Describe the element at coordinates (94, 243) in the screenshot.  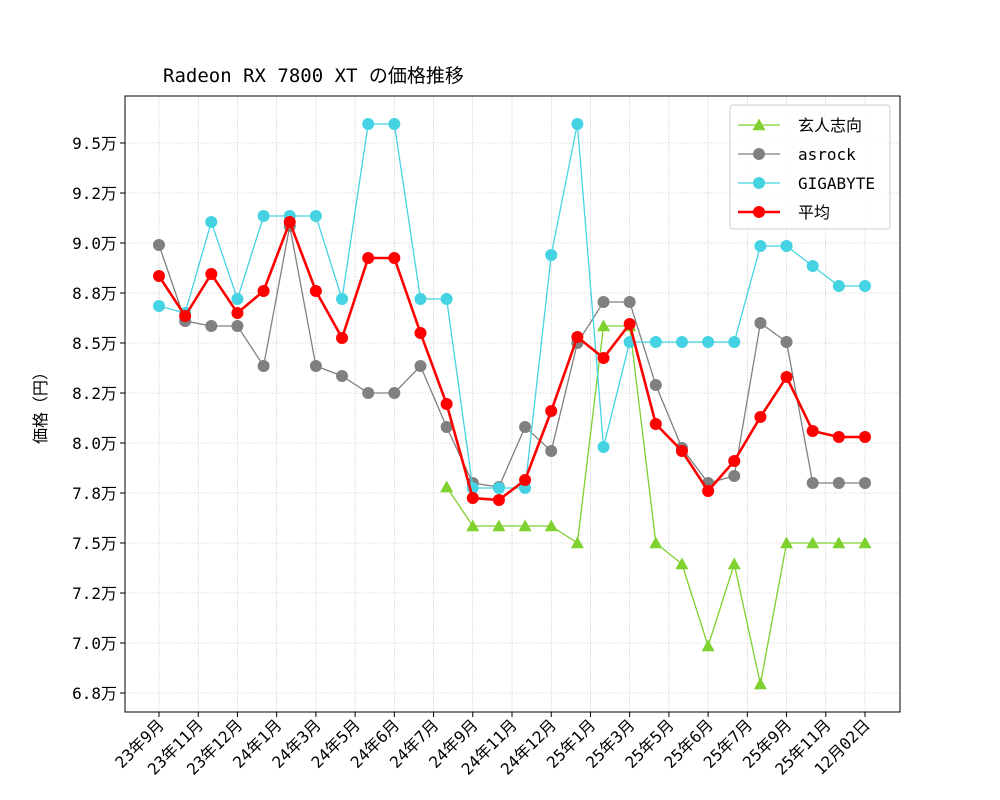
I see `y-tick-label: 9.0万` at that location.